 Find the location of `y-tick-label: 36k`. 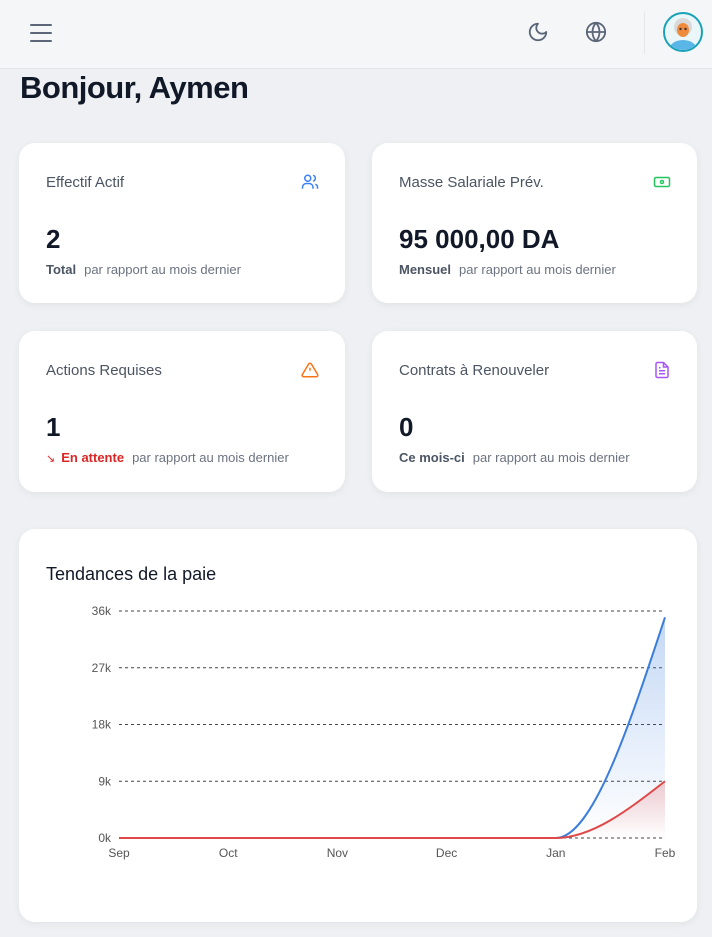

y-tick-label: 36k is located at coordinates (102, 611).